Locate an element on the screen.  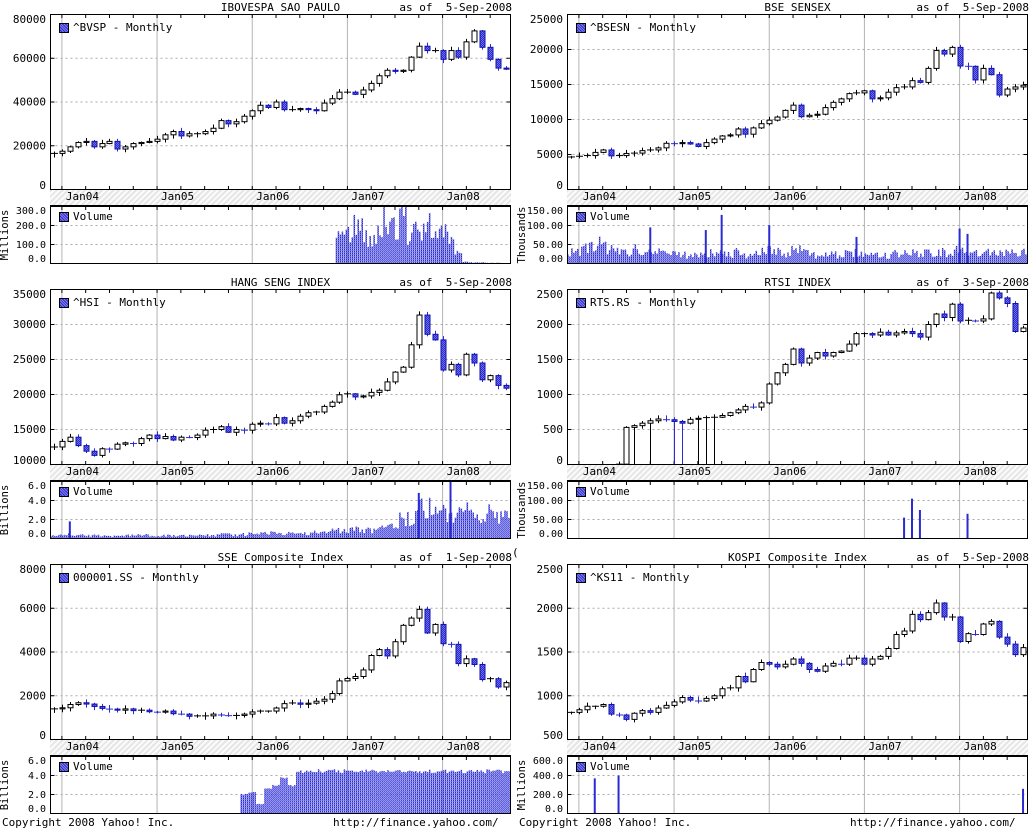
series-legend: ^HSI - Monthly is located at coordinates (112, 302).